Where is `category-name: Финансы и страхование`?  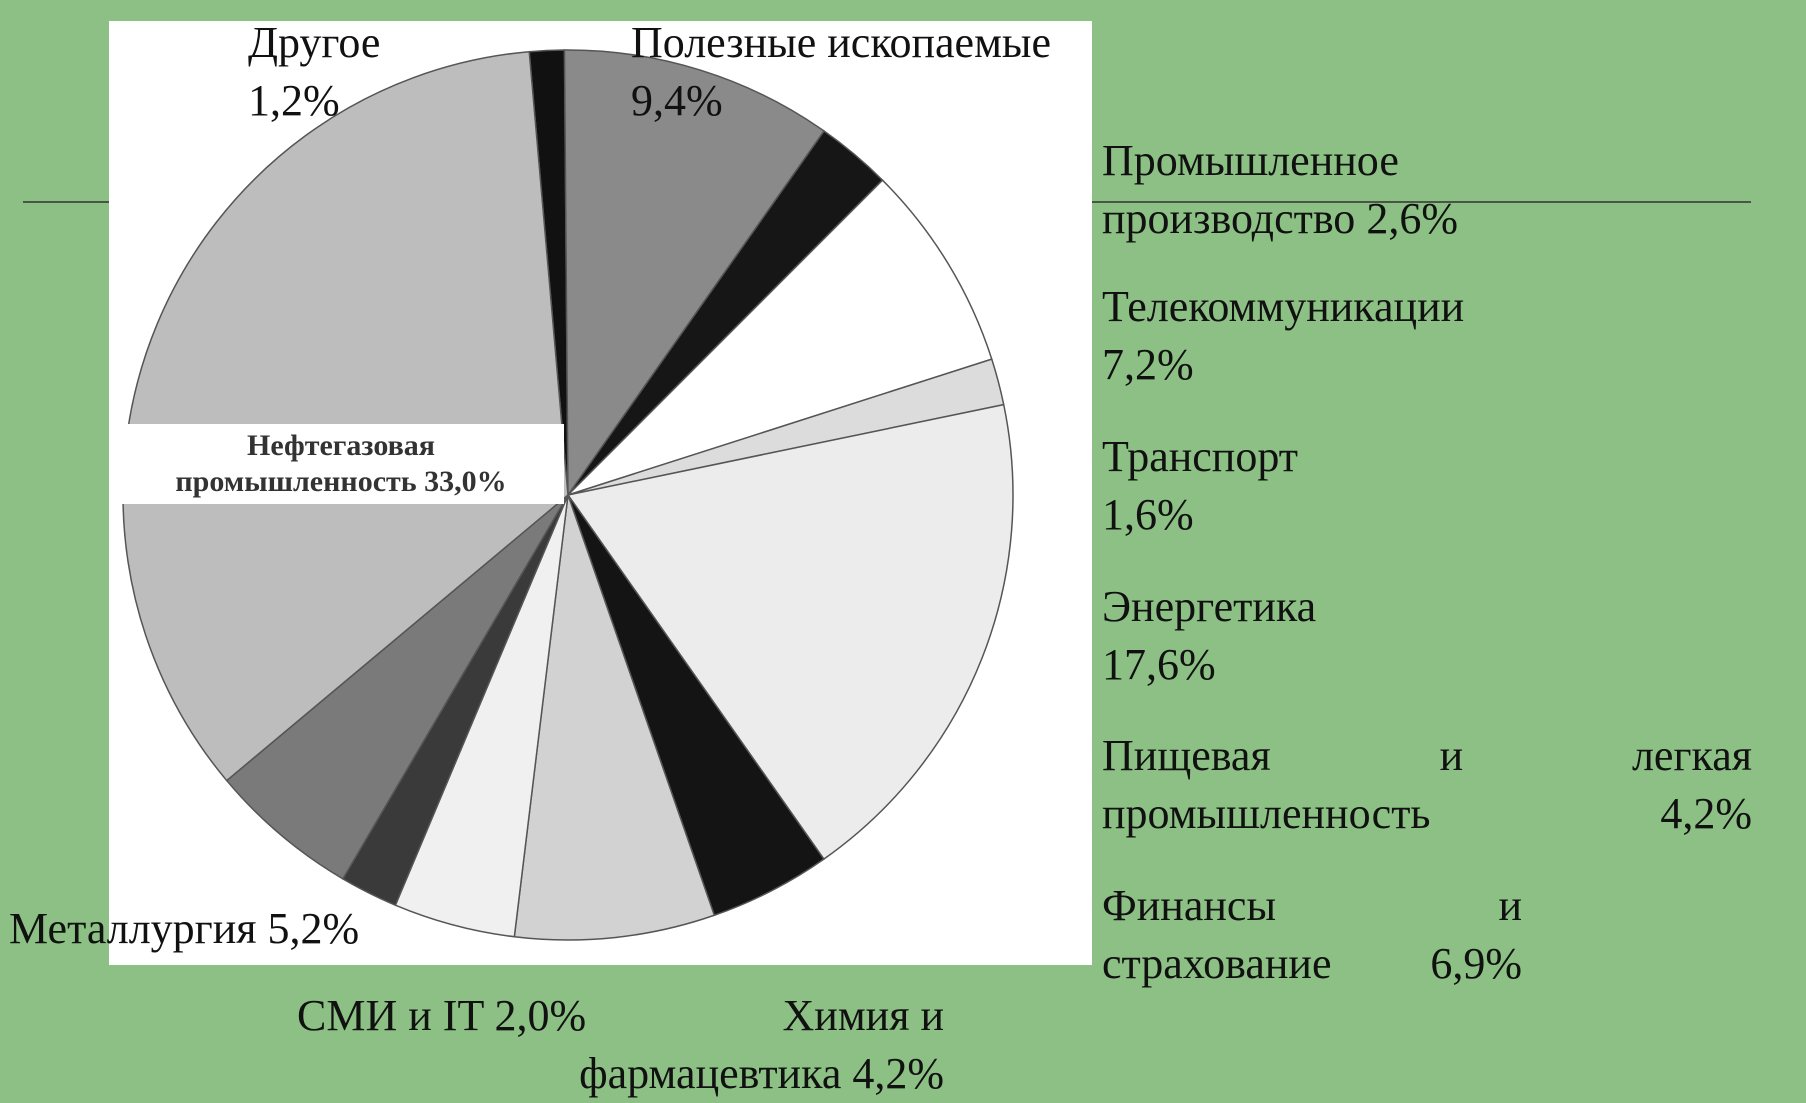
category-name: Финансы и страхование is located at coordinates (1312, 934).